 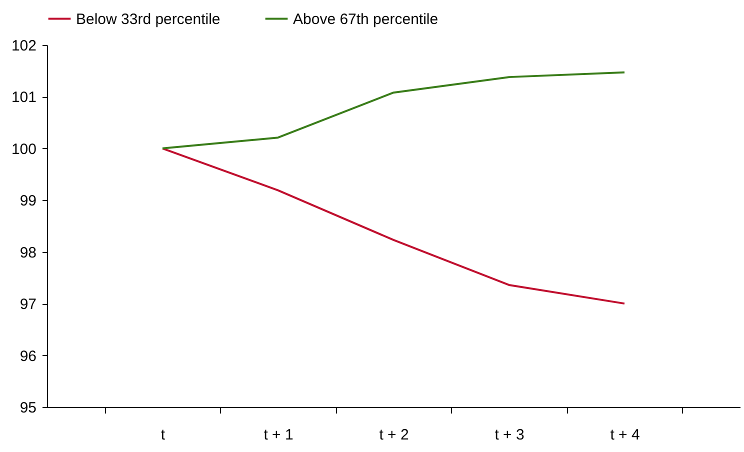 What do you see at coordinates (148, 19) in the screenshot?
I see `legend-label: Below 33rd percentile` at bounding box center [148, 19].